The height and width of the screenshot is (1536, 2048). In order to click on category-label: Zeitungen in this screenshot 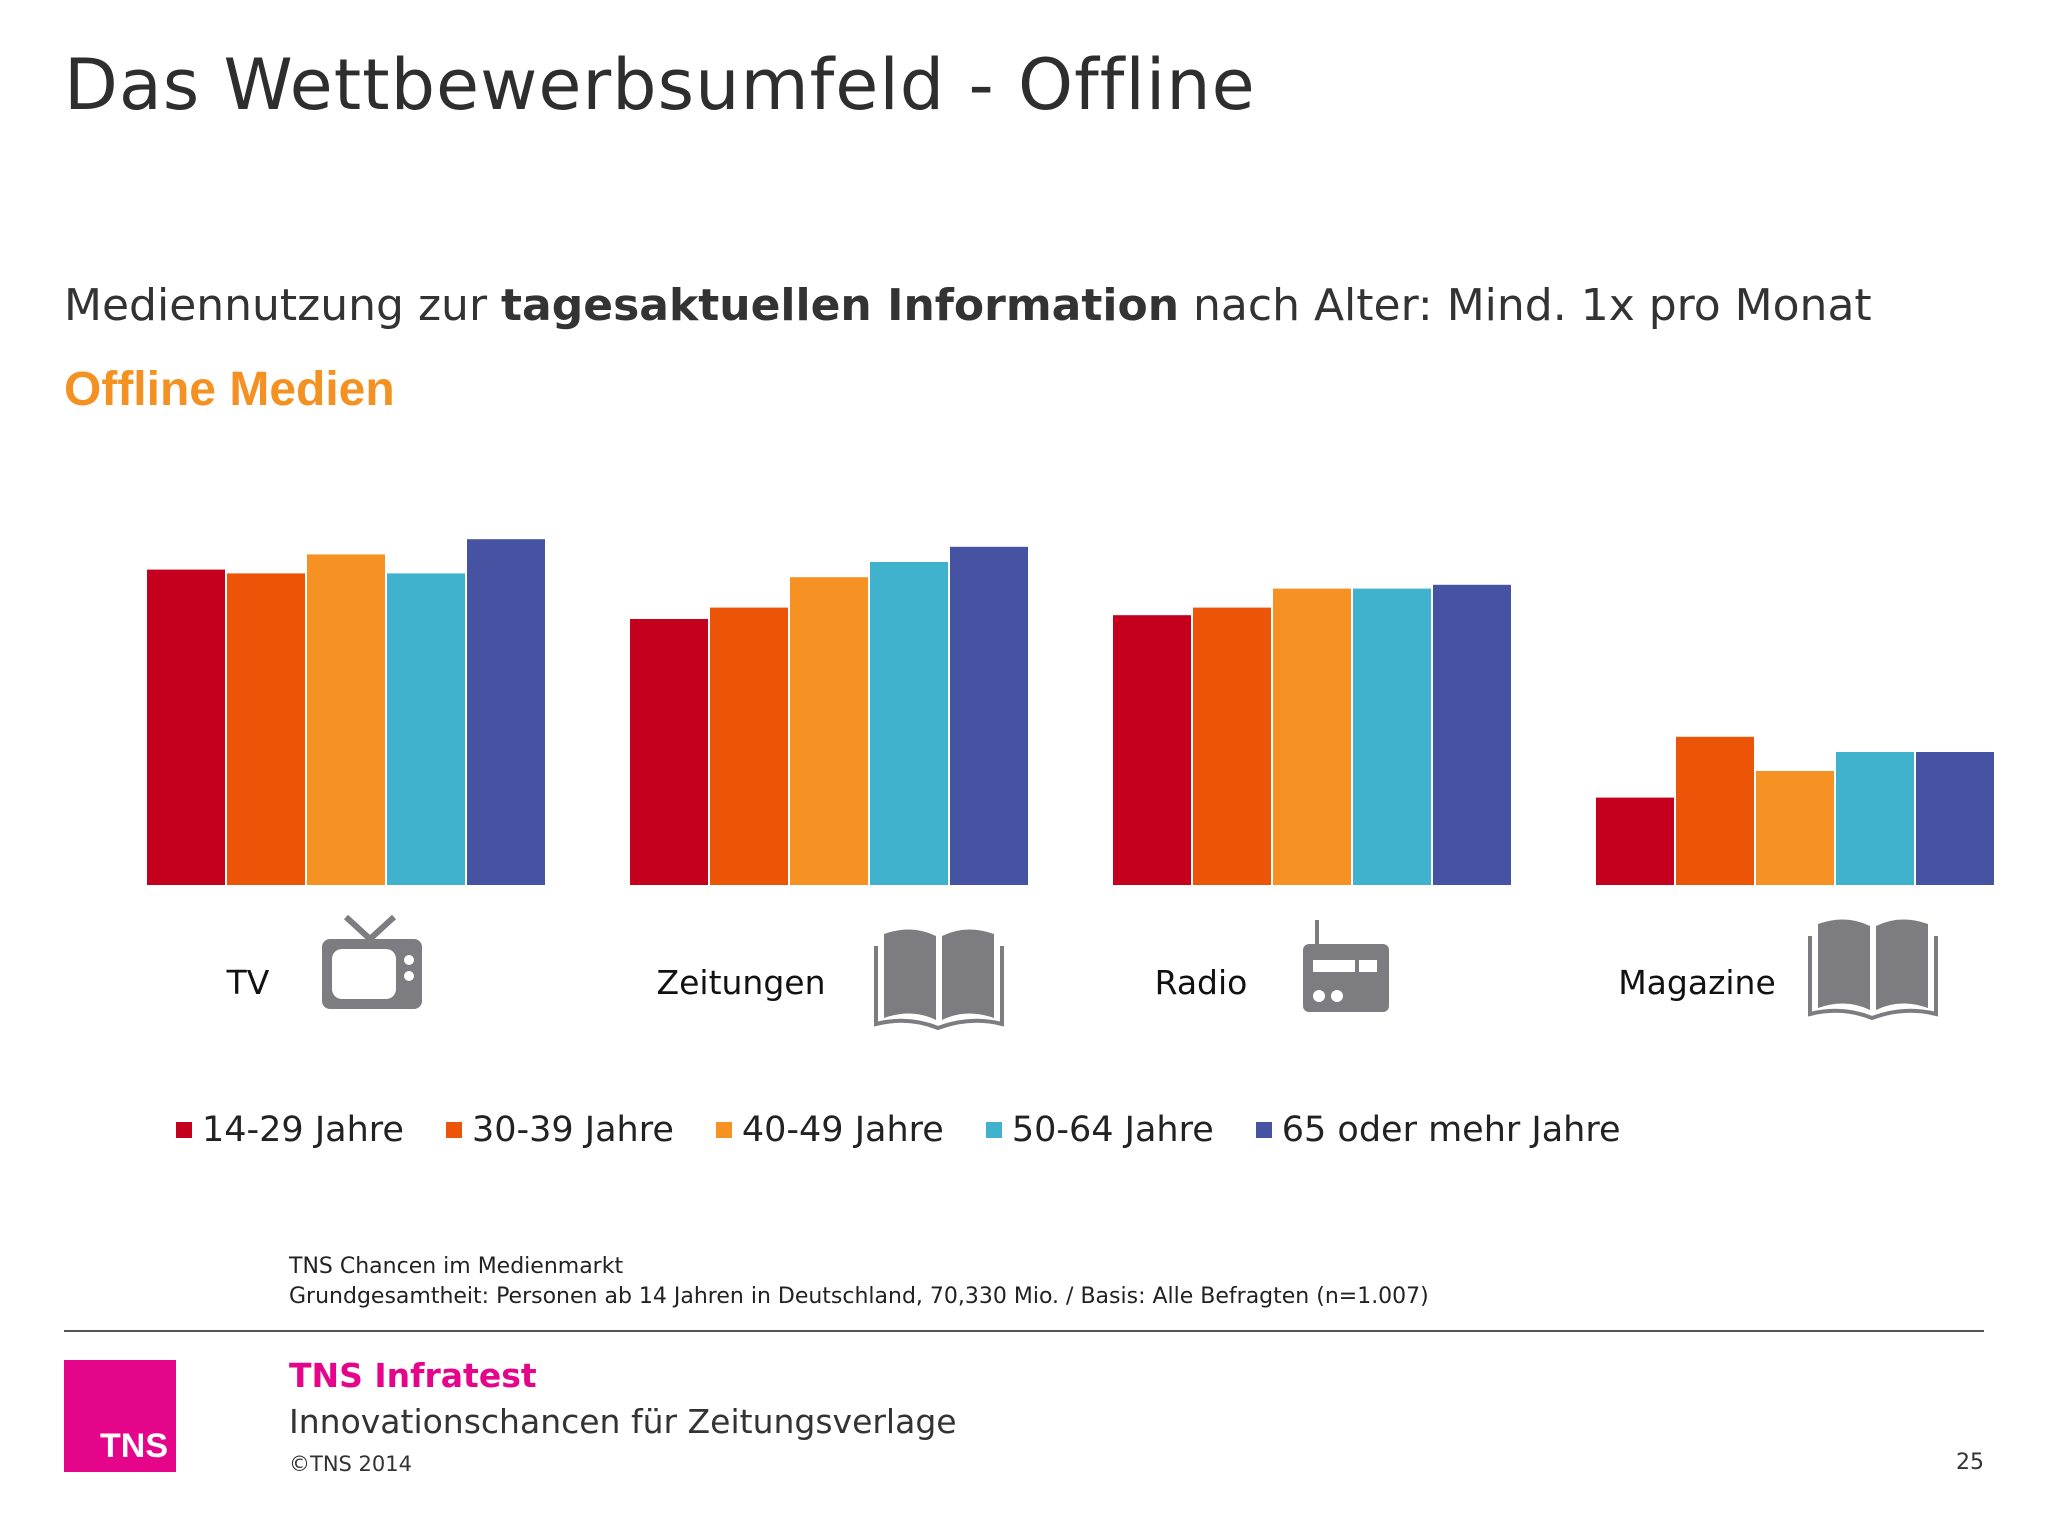, I will do `click(740, 982)`.